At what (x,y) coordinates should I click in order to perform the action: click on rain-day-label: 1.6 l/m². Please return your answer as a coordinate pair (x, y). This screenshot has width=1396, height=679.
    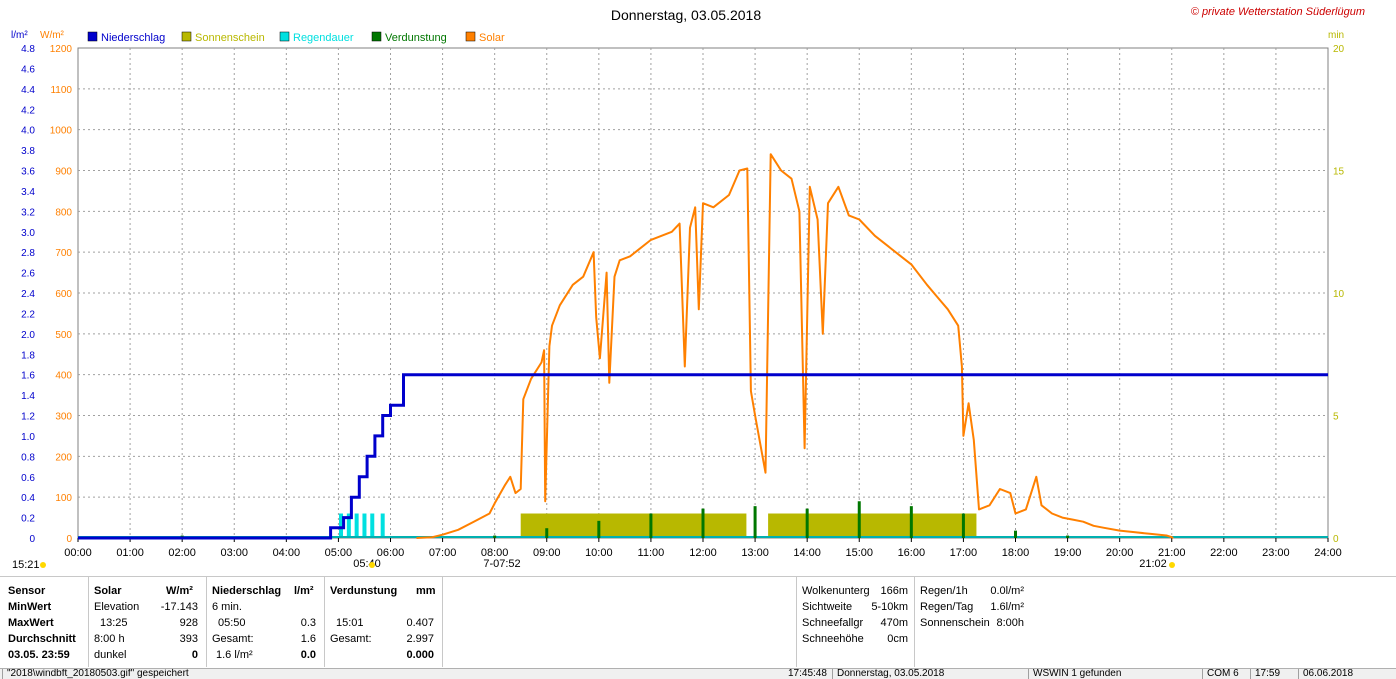
    Looking at the image, I should click on (234, 655).